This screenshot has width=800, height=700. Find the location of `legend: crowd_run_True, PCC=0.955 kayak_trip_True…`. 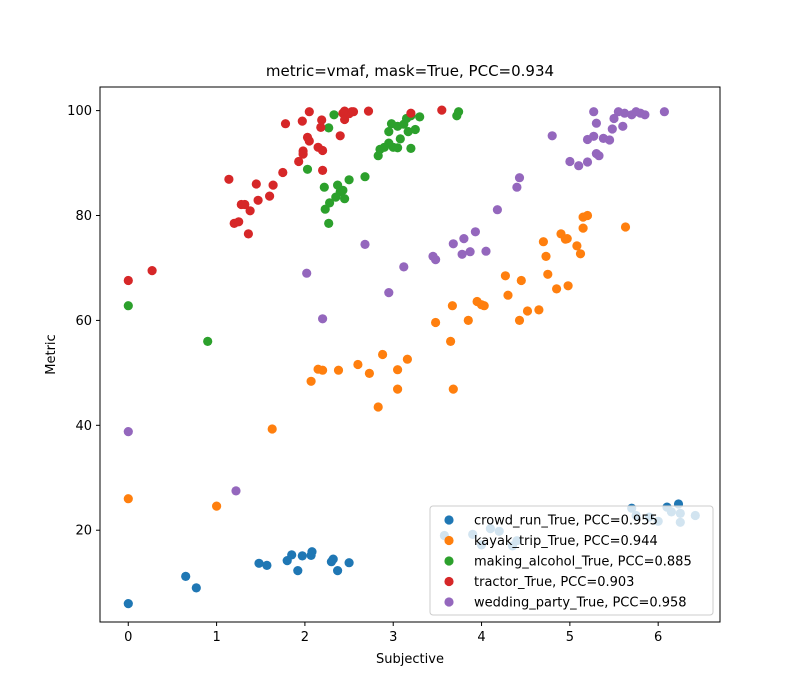

legend: crowd_run_True, PCC=0.955 kayak_trip_True… is located at coordinates (571, 560).